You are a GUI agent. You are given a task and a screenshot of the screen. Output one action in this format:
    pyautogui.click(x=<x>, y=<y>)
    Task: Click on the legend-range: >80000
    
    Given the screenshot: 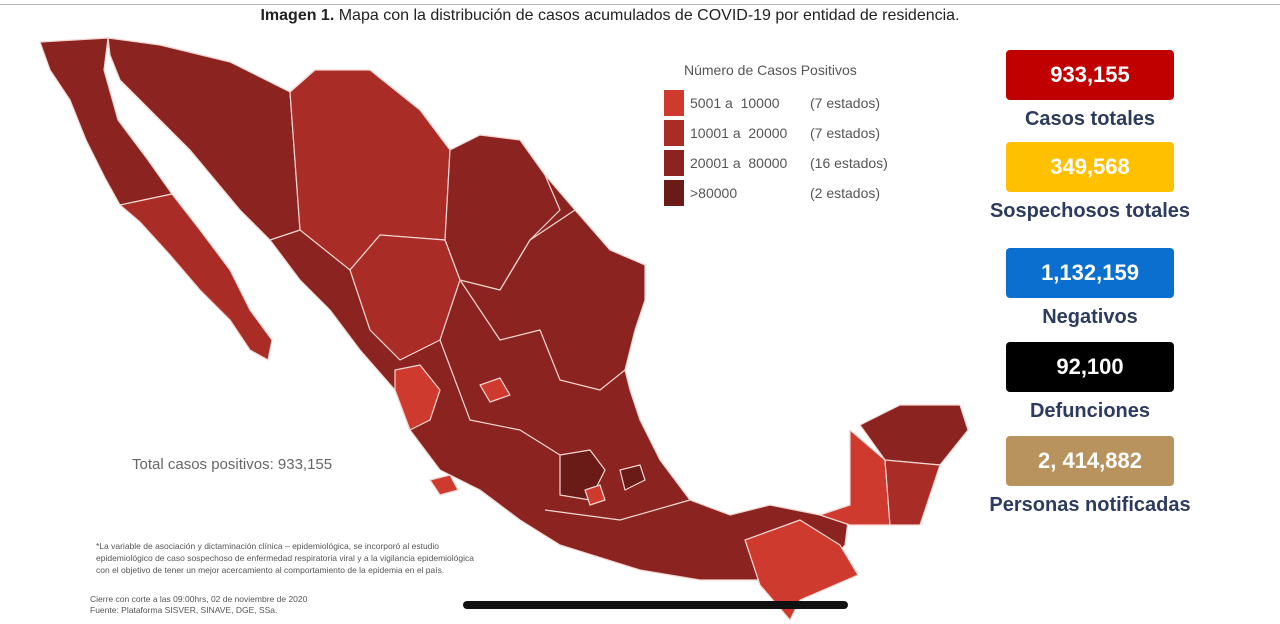 What is the action you would take?
    pyautogui.click(x=714, y=193)
    